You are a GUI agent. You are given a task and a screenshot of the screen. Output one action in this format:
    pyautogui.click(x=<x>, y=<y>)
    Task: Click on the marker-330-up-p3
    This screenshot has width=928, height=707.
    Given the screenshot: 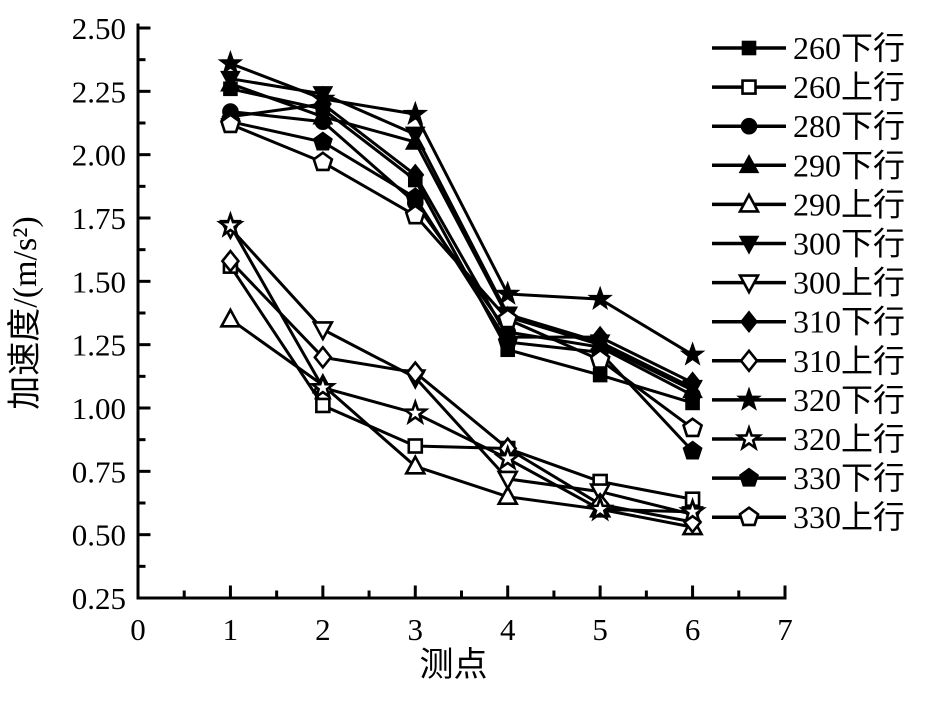 What is the action you would take?
    pyautogui.click(x=415, y=214)
    